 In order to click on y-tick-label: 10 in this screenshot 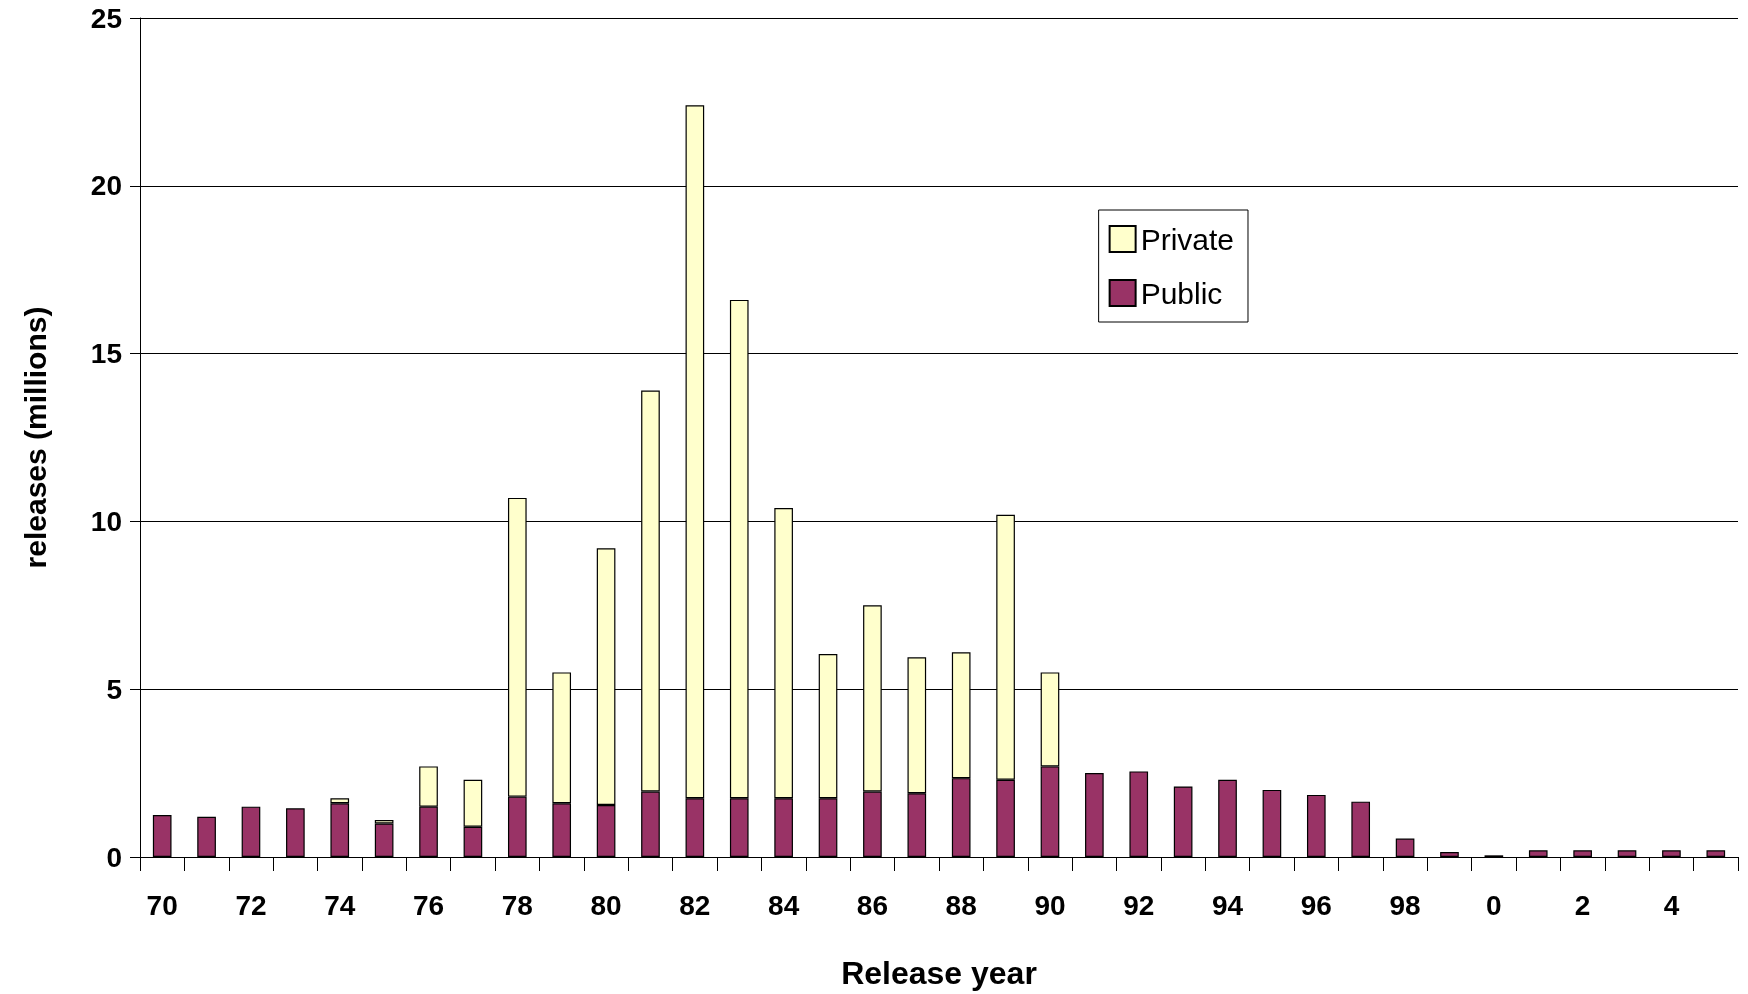, I will do `click(106, 521)`.